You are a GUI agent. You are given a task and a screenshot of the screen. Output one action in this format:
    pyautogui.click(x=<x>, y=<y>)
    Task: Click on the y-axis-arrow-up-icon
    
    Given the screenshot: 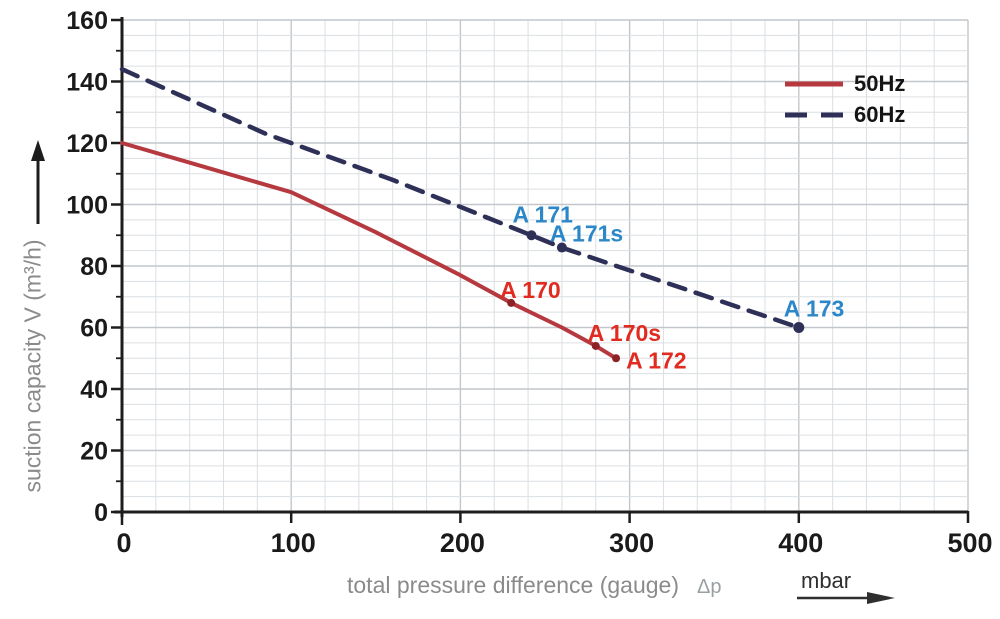 What is the action you would take?
    pyautogui.click(x=38, y=182)
    